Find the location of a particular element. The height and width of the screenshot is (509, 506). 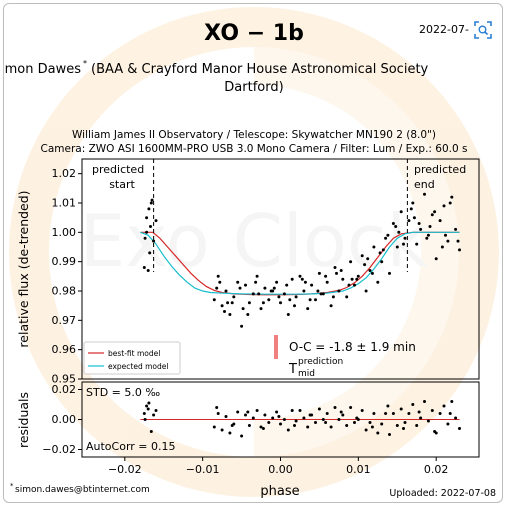

x-tick-label: 0.00 is located at coordinates (280, 469).